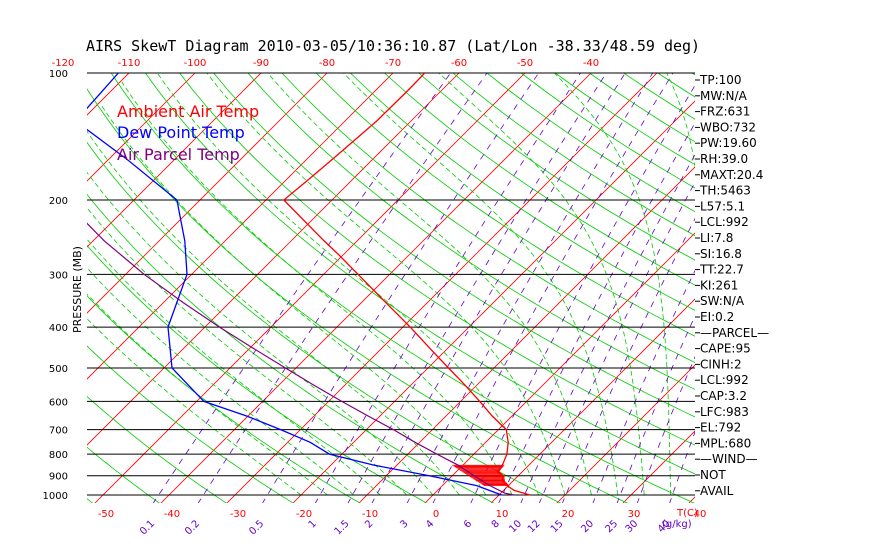 This screenshot has height=560, width=870. Describe the element at coordinates (725, 112) in the screenshot. I see `stability-index-label: FRZ:631` at that location.